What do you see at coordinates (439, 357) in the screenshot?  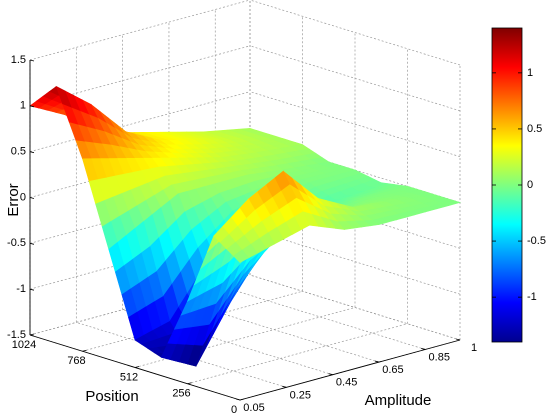 I see `y-tick-label: 0.85` at bounding box center [439, 357].